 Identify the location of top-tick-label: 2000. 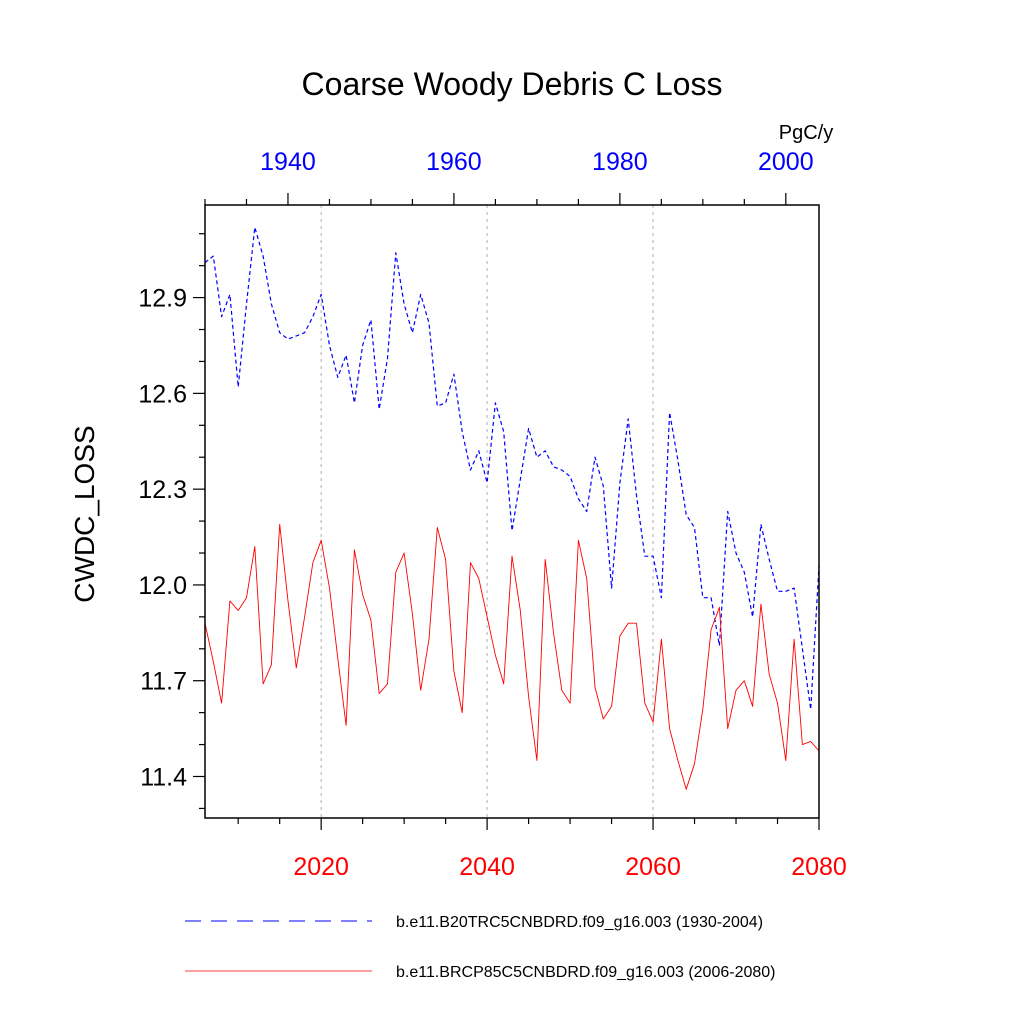
(786, 162).